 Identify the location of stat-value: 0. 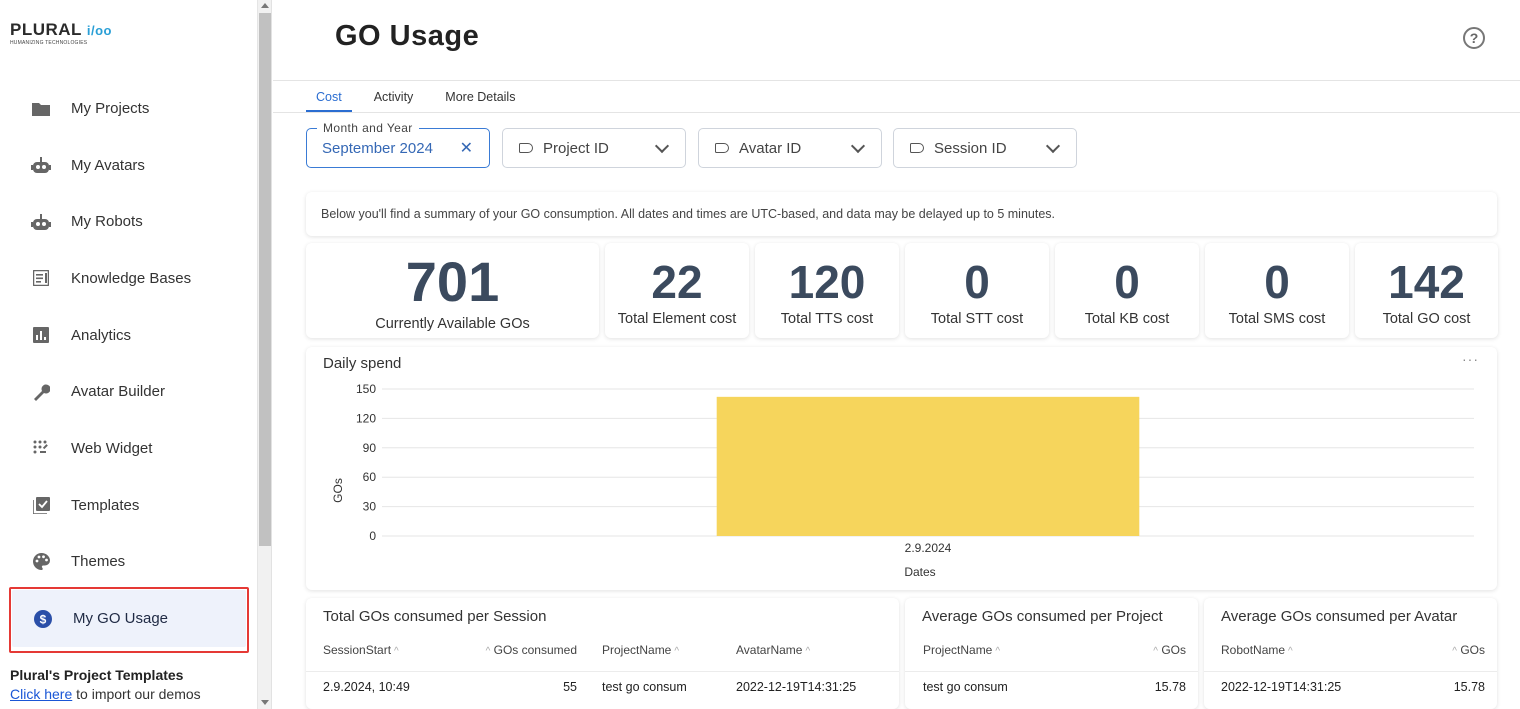
(1127, 282).